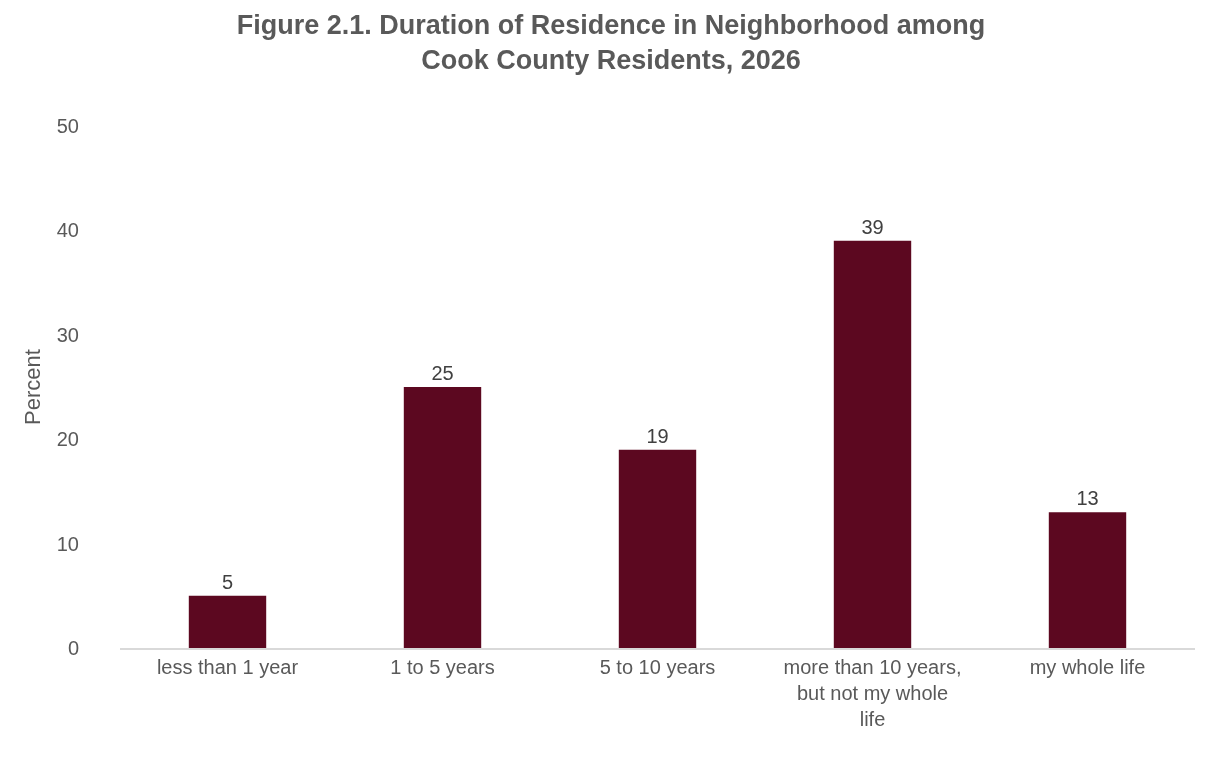 This screenshot has height=761, width=1222. What do you see at coordinates (611, 43) in the screenshot?
I see `chart-title: Figure 2.1. Duration of Residence in Neighborhood among Cook County Residents, 2026` at bounding box center [611, 43].